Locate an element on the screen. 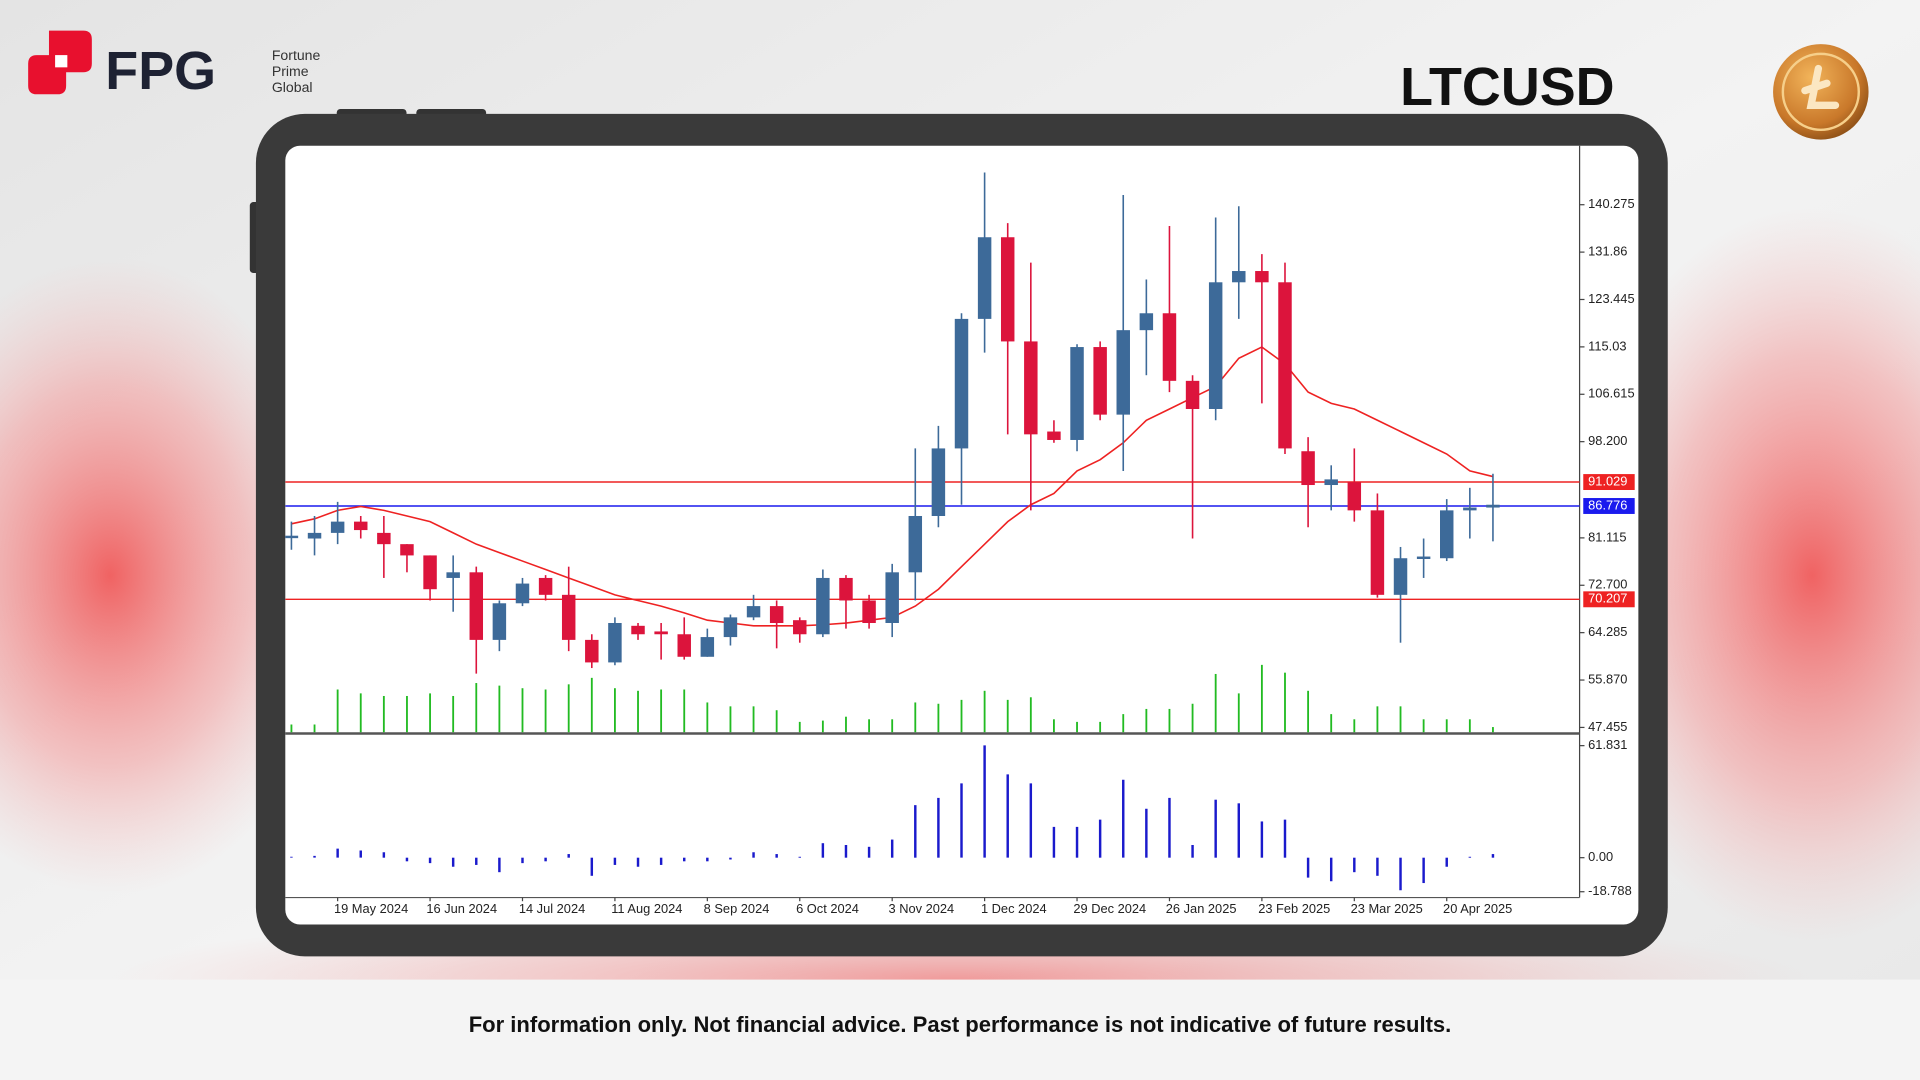 This screenshot has width=1920, height=1080. y-tick-label: 123.445 is located at coordinates (1611, 298).